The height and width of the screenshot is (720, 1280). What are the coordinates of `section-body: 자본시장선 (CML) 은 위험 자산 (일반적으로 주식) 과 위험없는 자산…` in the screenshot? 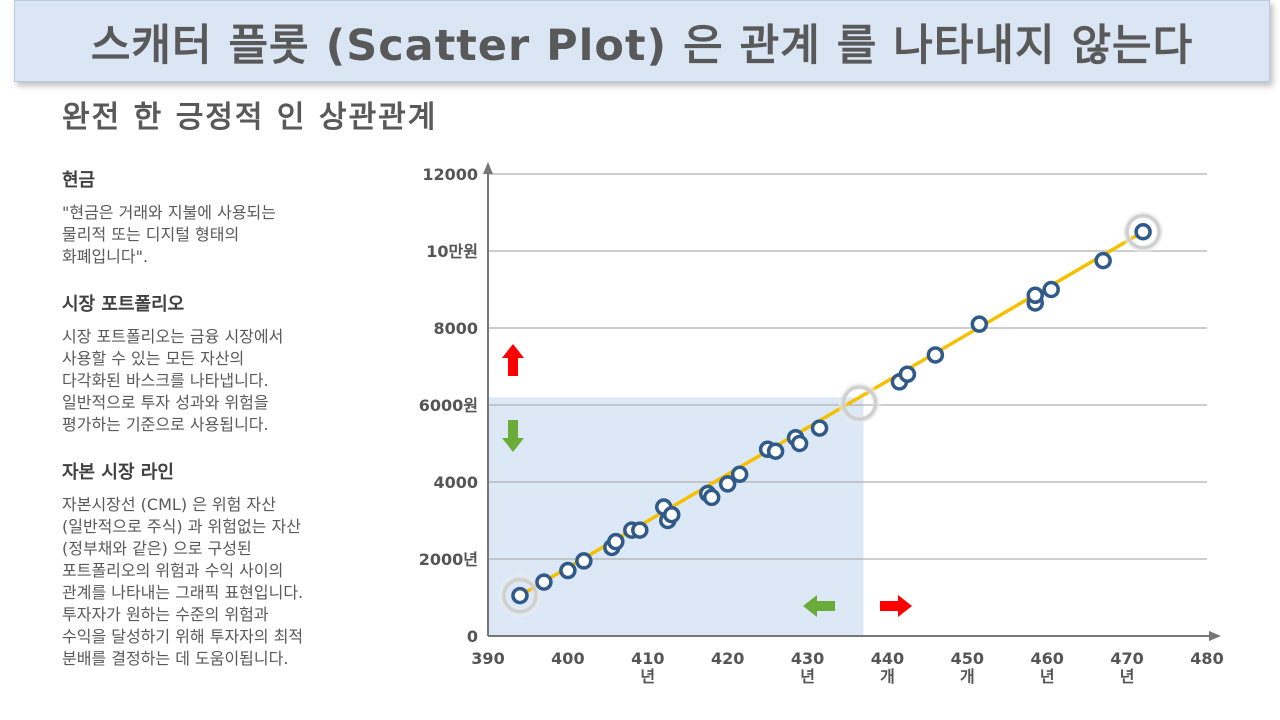 It's located at (183, 581).